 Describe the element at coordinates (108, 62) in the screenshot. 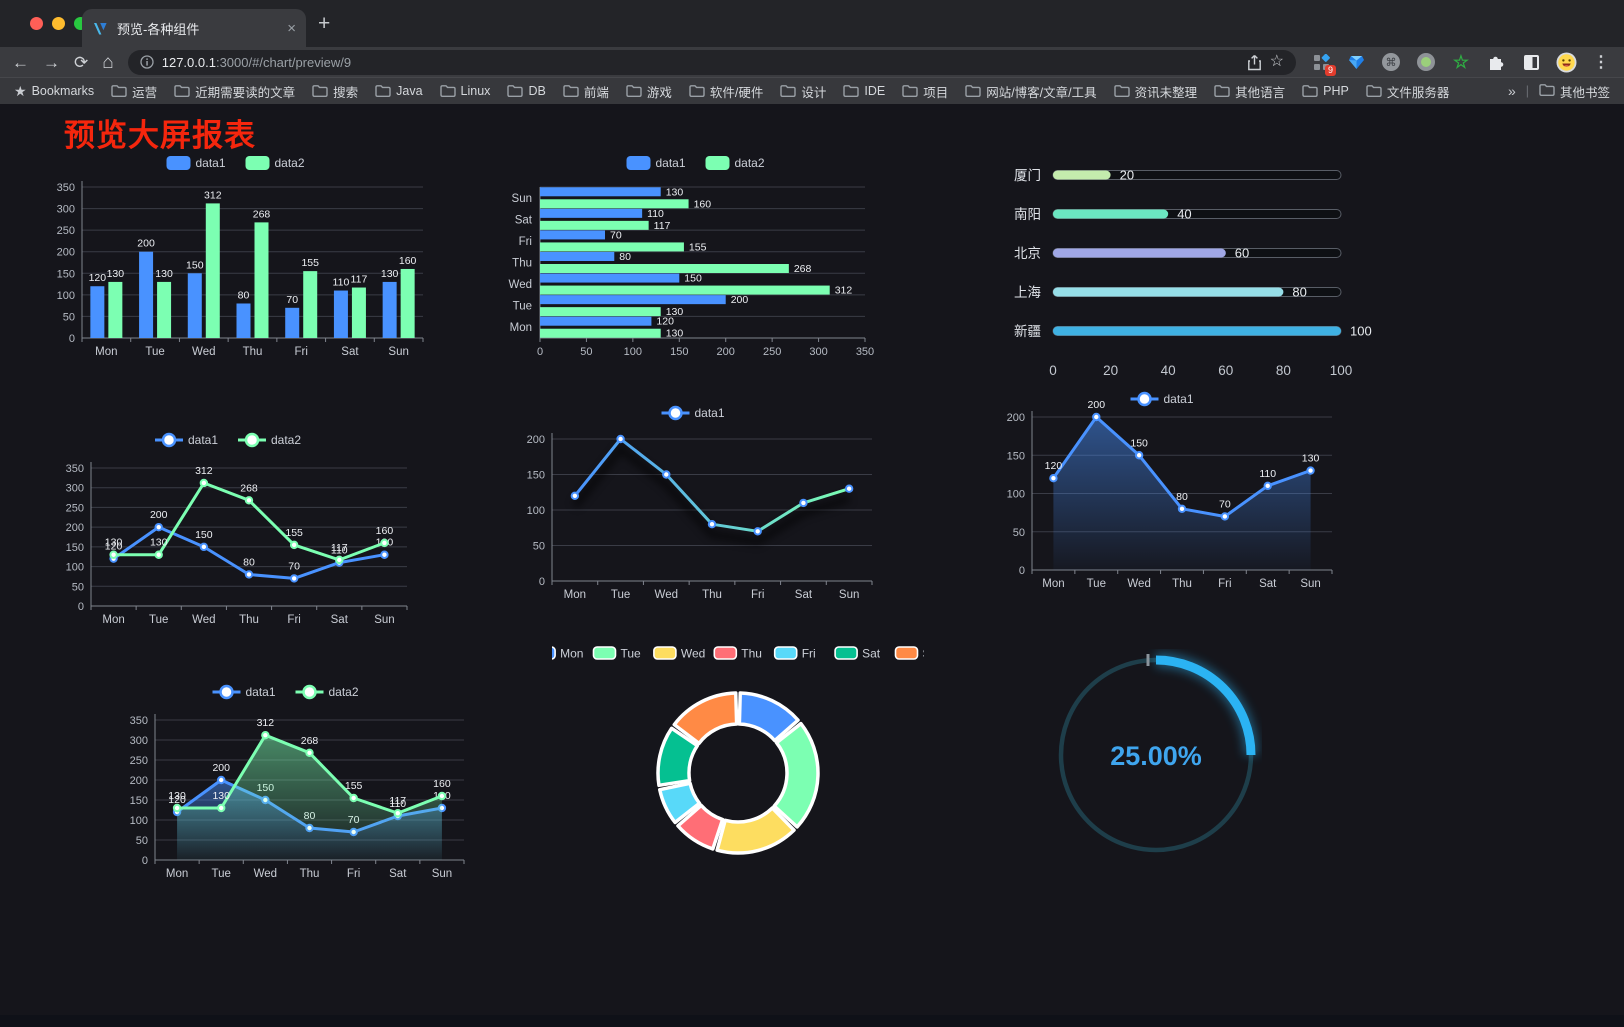

I see `home-button: ⌂` at that location.